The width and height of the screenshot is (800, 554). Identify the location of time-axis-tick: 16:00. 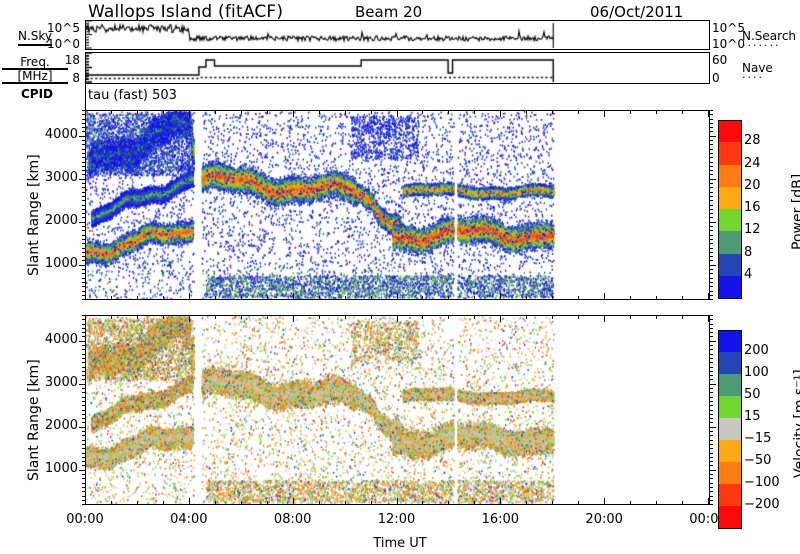
(500, 519).